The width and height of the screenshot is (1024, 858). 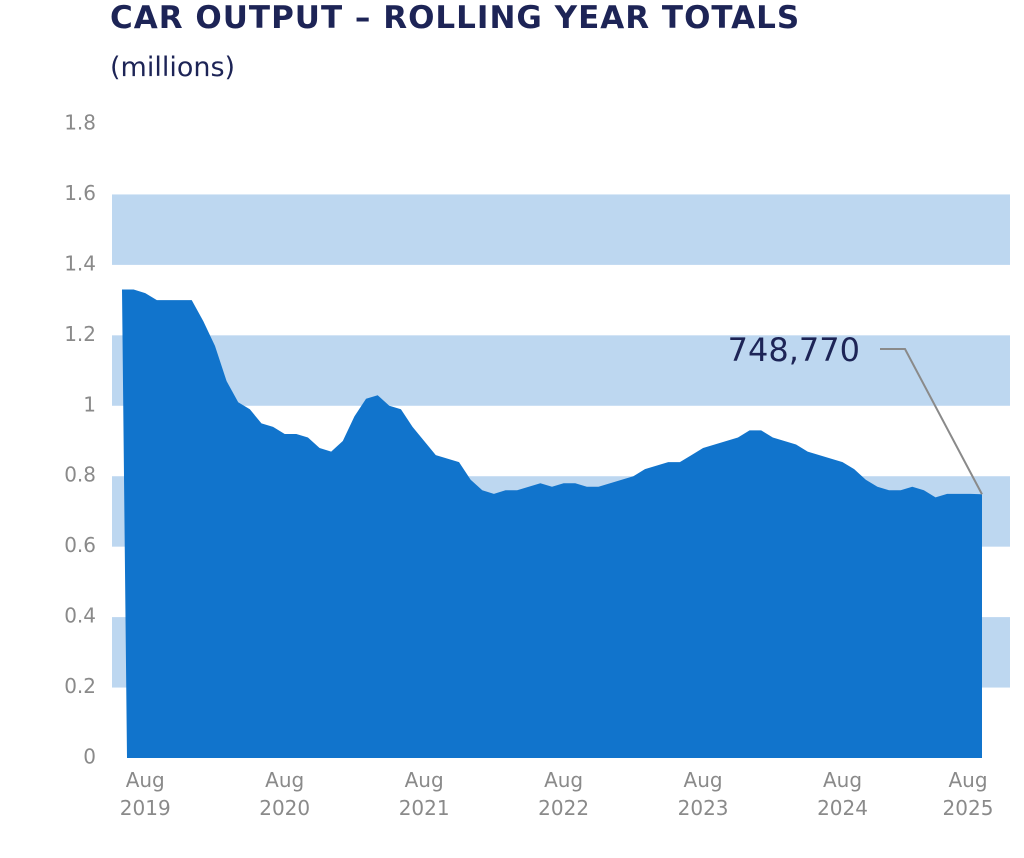 I want to click on y-tick-label: 0.4, so click(x=80, y=616).